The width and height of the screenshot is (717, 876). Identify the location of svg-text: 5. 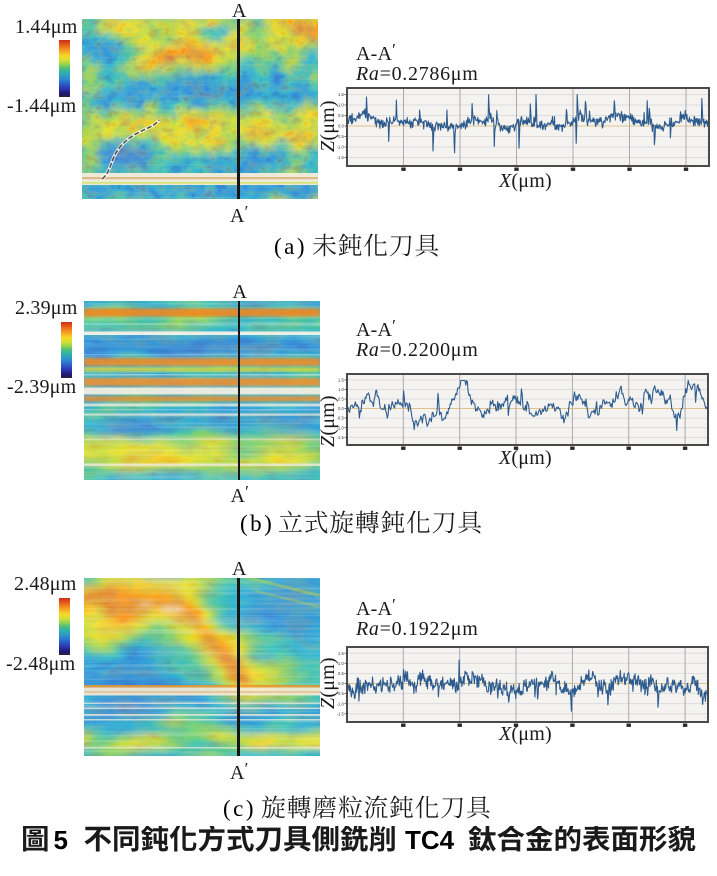
(60, 840).